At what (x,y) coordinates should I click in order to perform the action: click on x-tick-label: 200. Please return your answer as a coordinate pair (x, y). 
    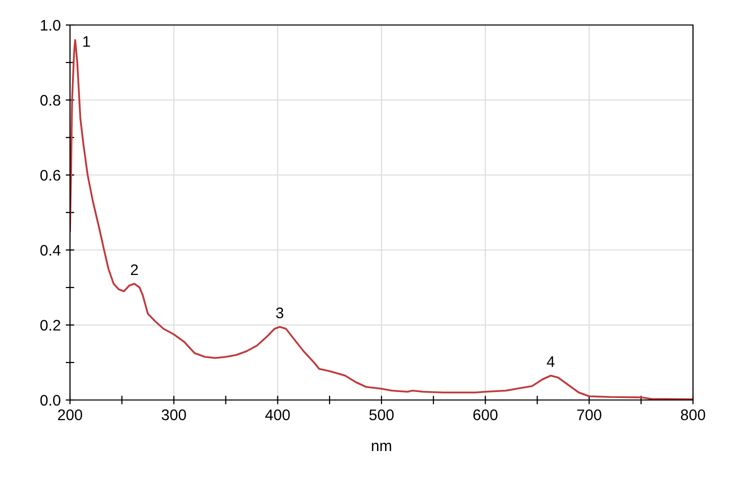
    Looking at the image, I should click on (70, 414).